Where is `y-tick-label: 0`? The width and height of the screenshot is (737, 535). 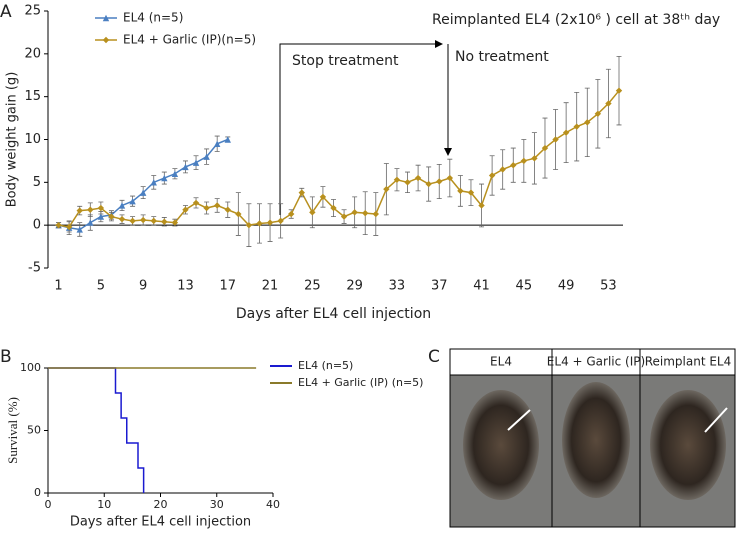 y-tick-label: 0 is located at coordinates (37, 225).